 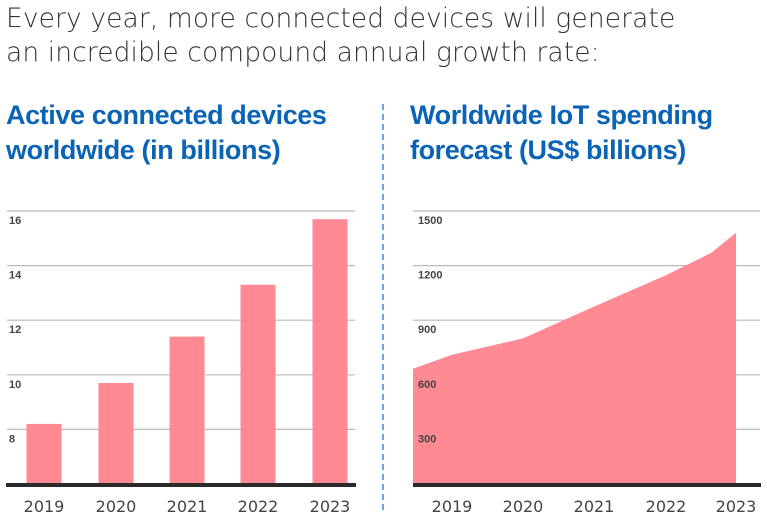 I want to click on bar-2022, so click(x=258, y=384).